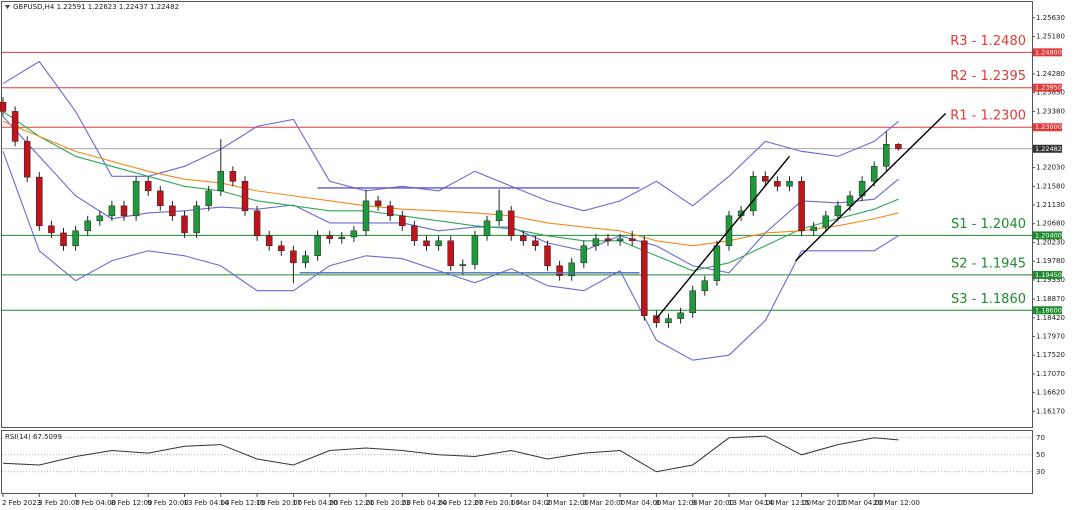 This screenshot has height=510, width=1090. I want to click on level-tag-label: 1.23950, so click(1048, 88).